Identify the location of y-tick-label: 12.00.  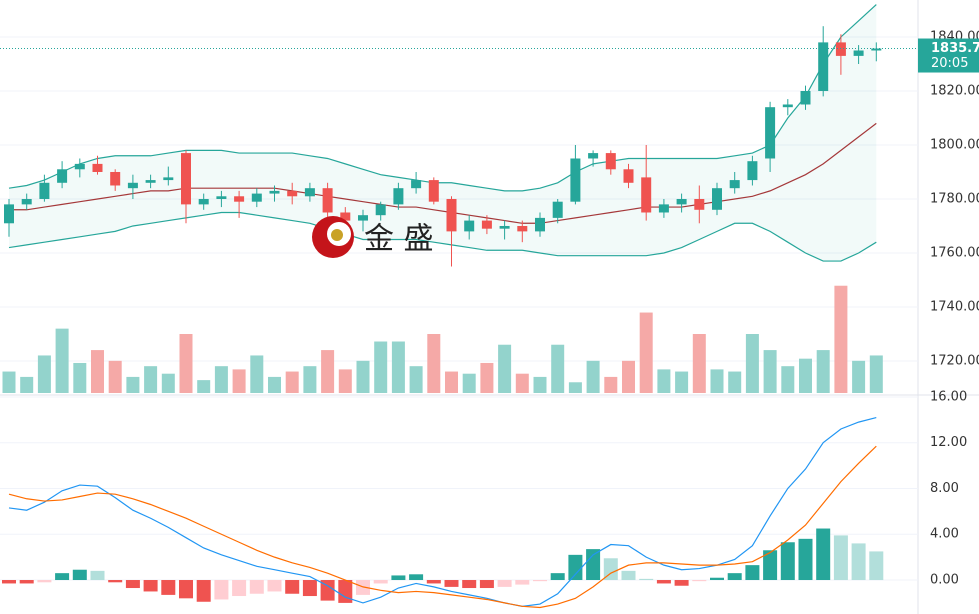
(948, 442).